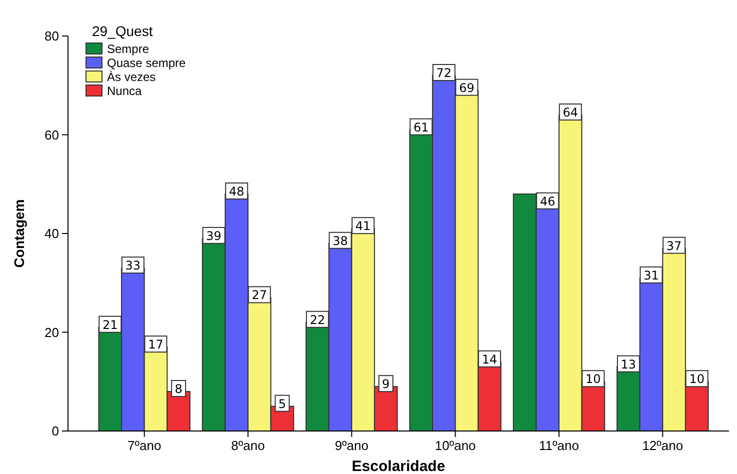  I want to click on y-axis-title: Contagem, so click(19, 233).